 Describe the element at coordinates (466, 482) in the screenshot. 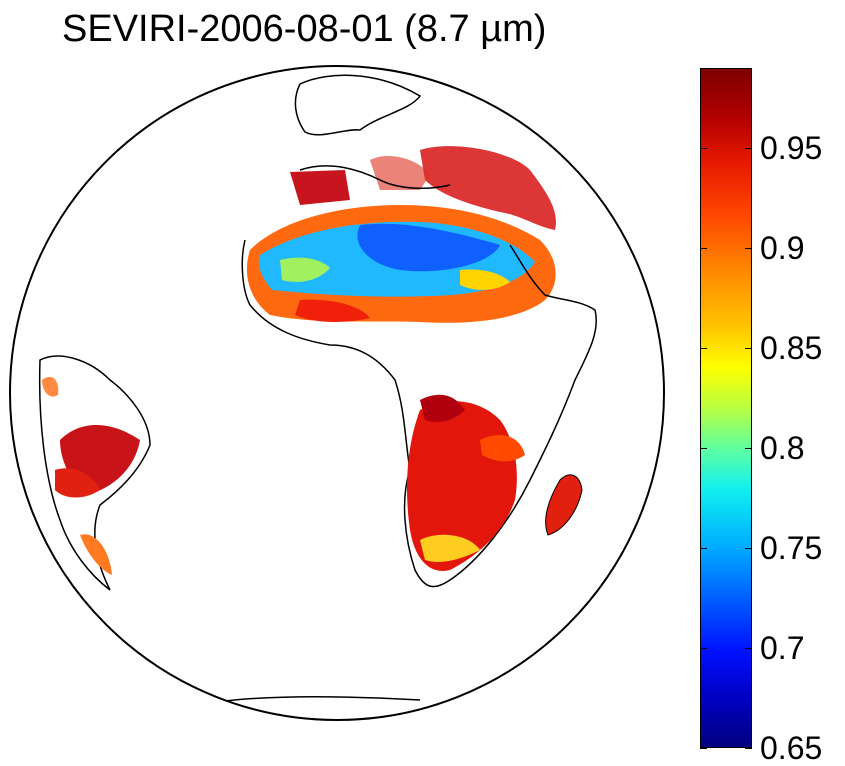

I see `southern-africa-region` at that location.